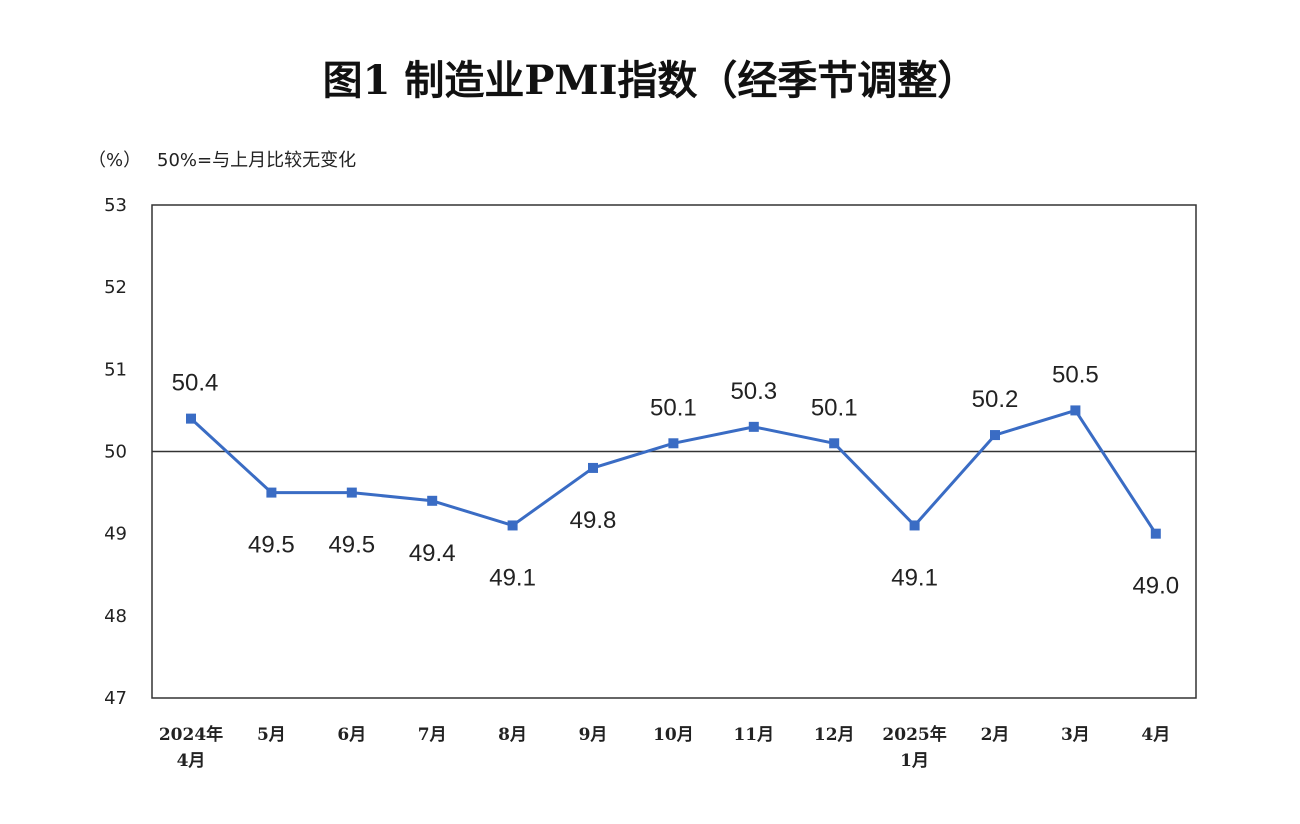  Describe the element at coordinates (834, 735) in the screenshot. I see `x-tick-label: 12月` at that location.